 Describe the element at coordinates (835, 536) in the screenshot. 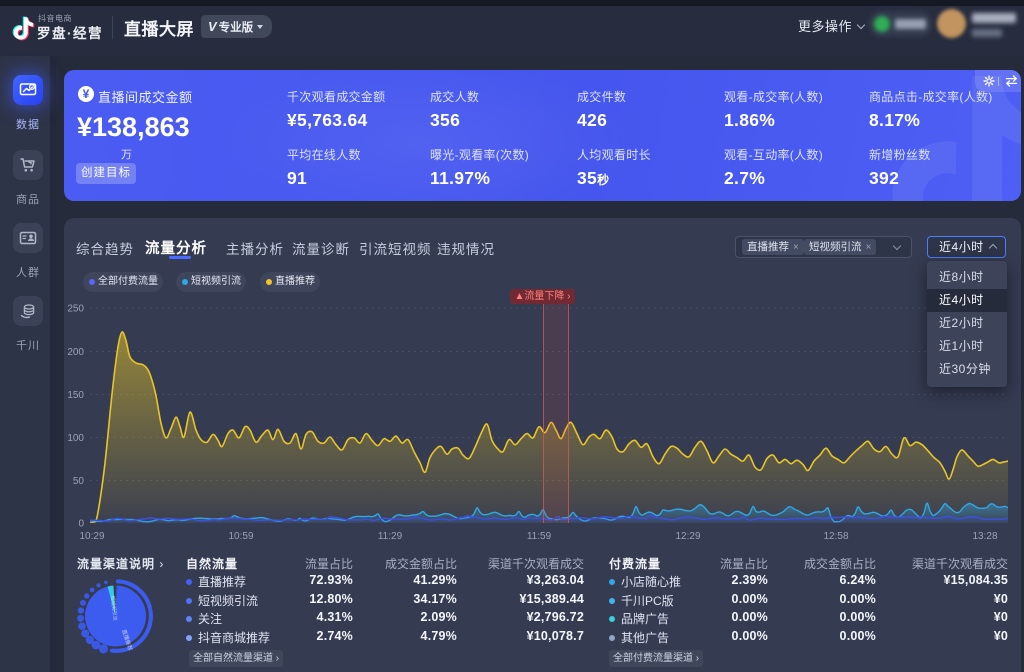

I see `svg-text: 12:58` at that location.